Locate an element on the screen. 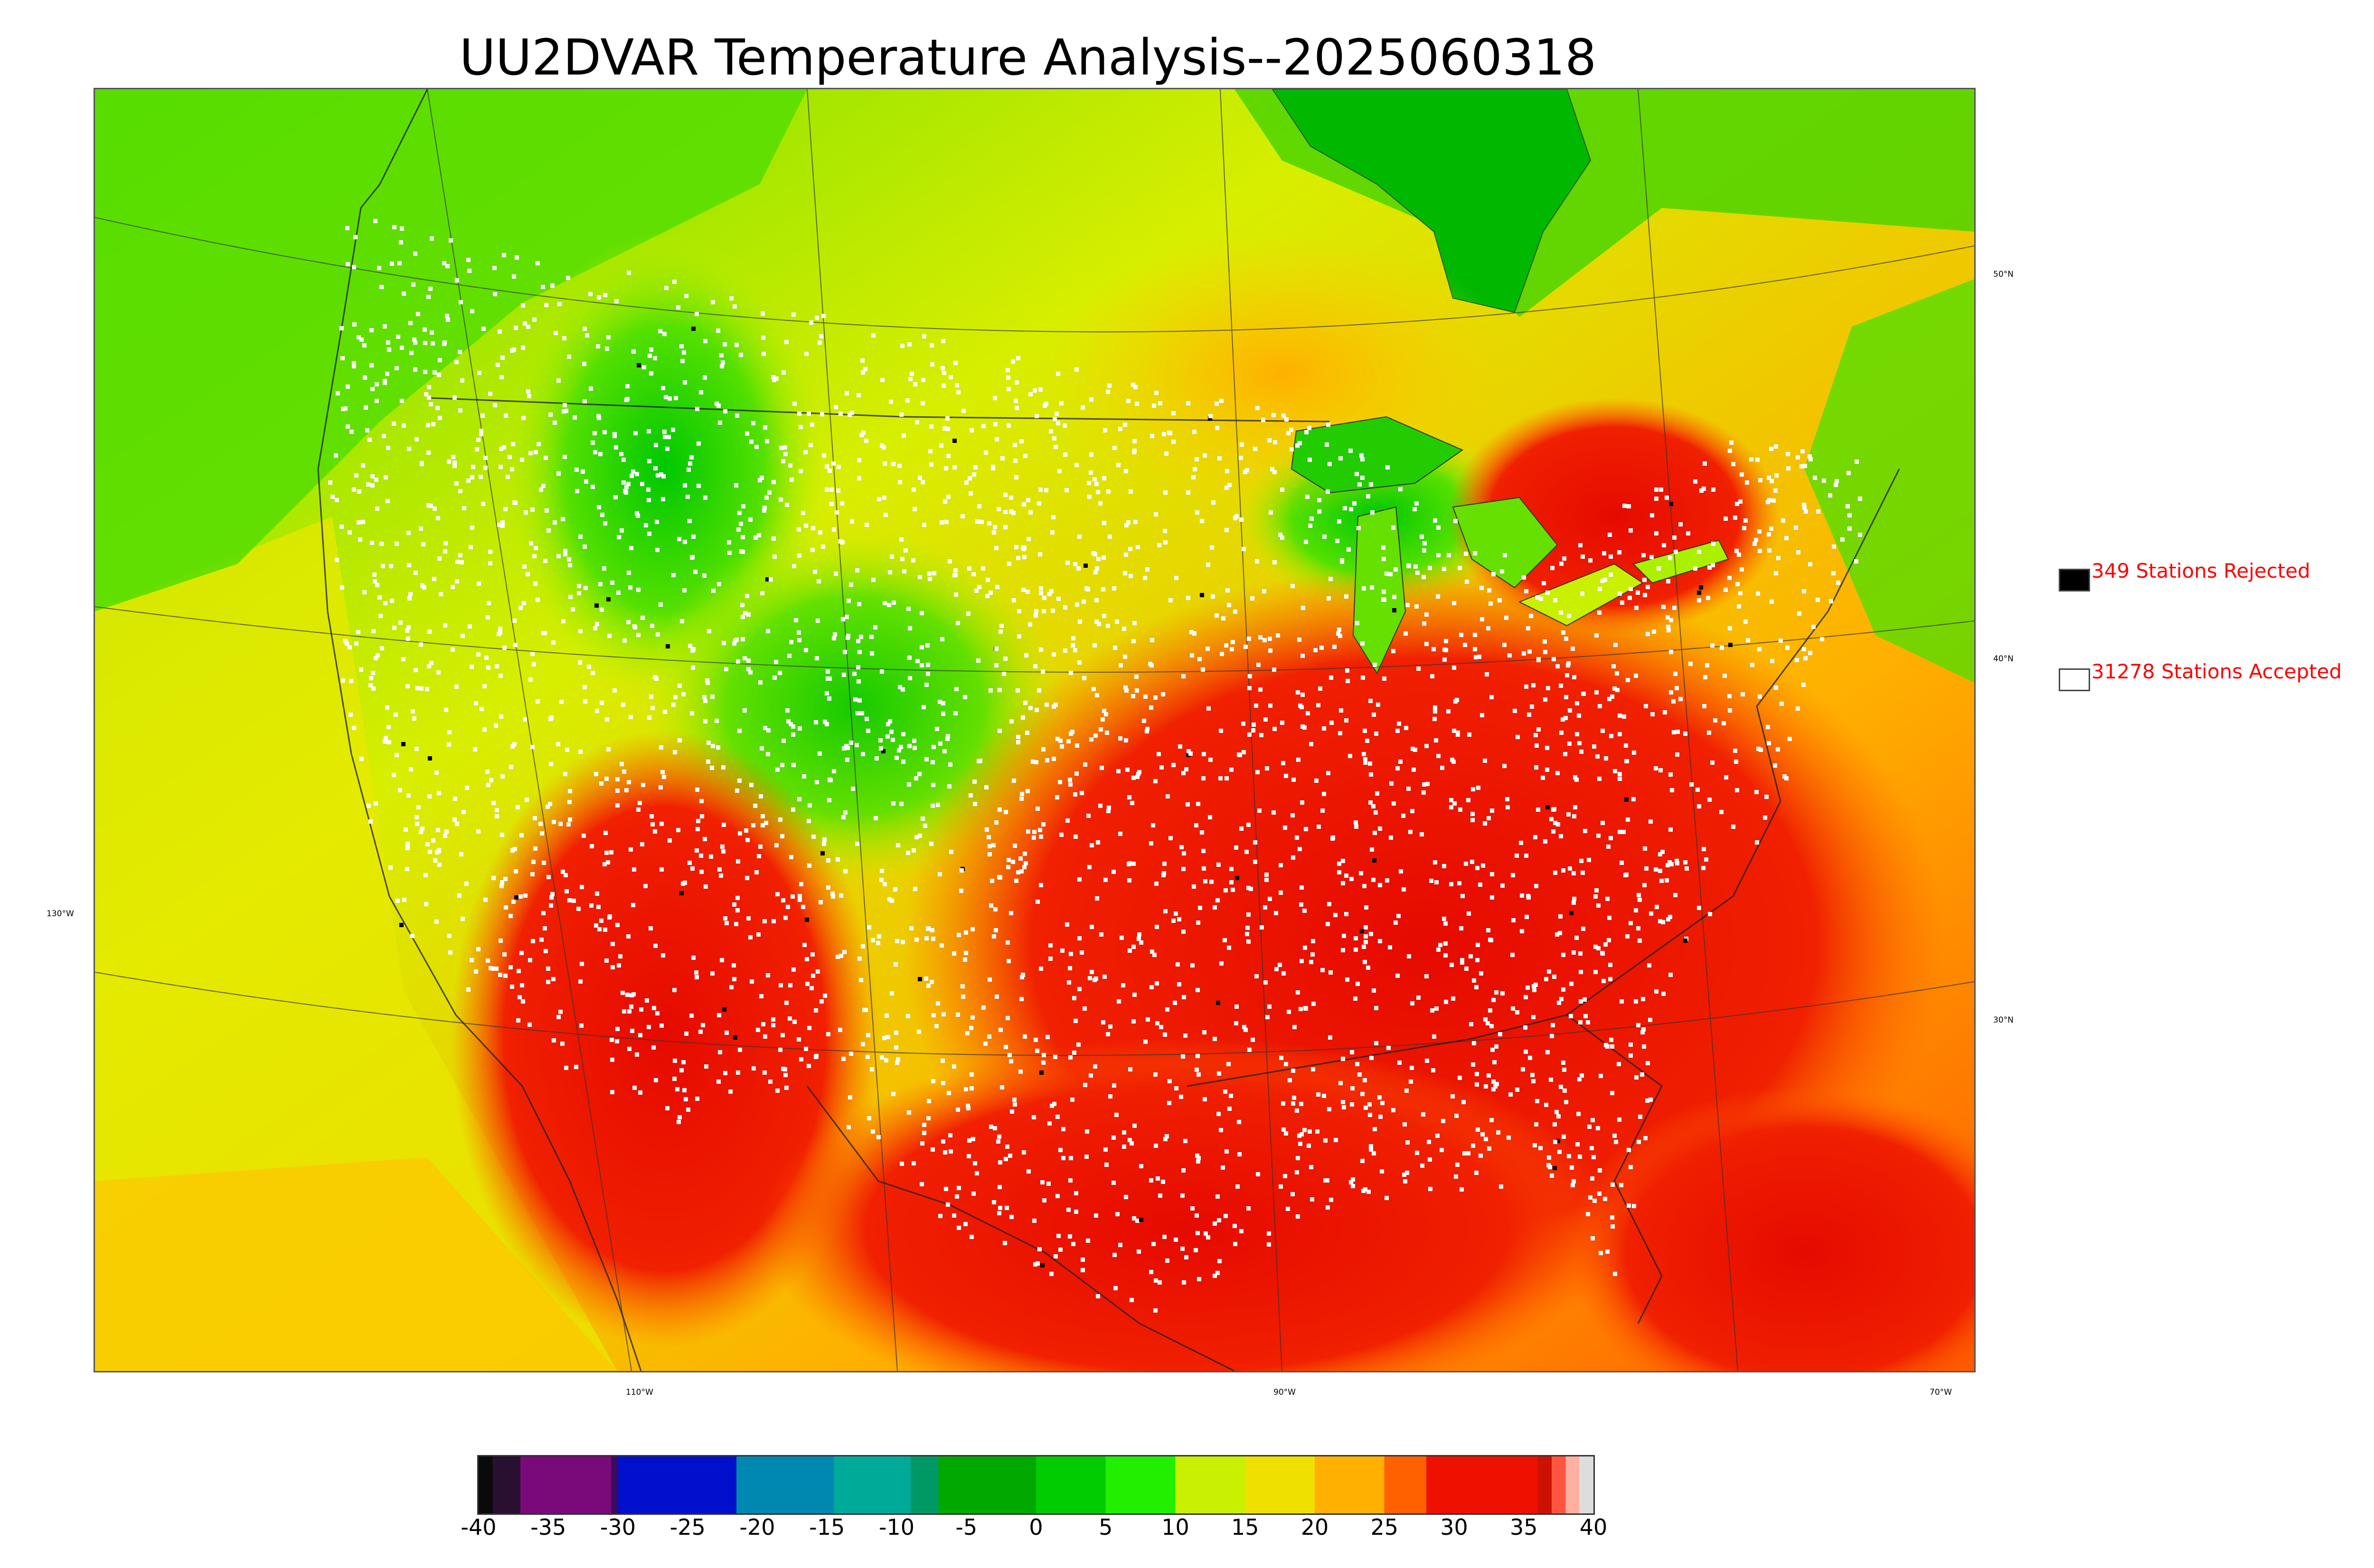 This screenshot has height=1568, width=2374. lat-label-50: 50°N is located at coordinates (2003, 274).